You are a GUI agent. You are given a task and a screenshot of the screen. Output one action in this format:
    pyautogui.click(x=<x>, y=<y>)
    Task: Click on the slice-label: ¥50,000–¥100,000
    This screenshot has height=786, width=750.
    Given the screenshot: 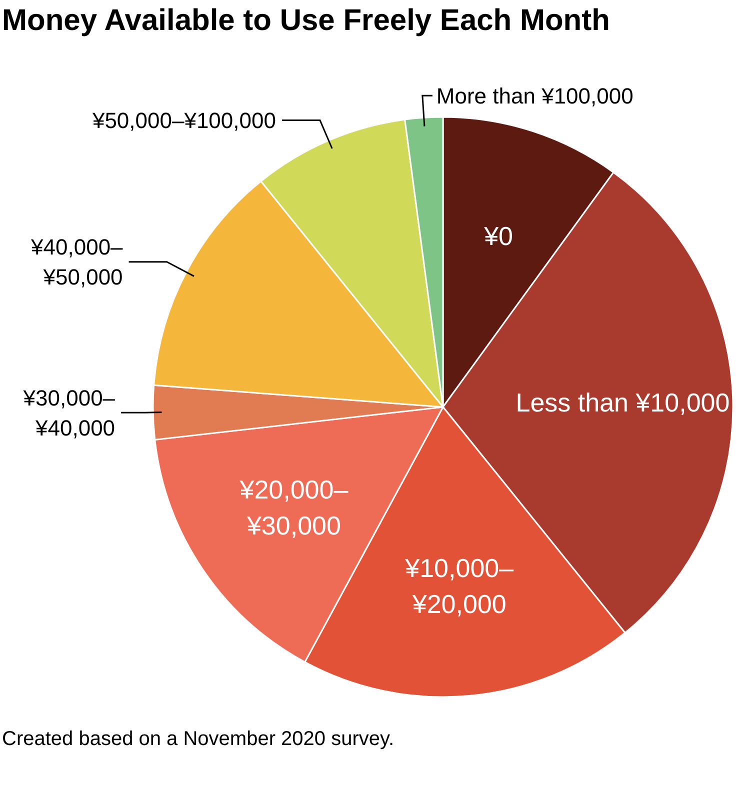 What is the action you would take?
    pyautogui.click(x=183, y=120)
    